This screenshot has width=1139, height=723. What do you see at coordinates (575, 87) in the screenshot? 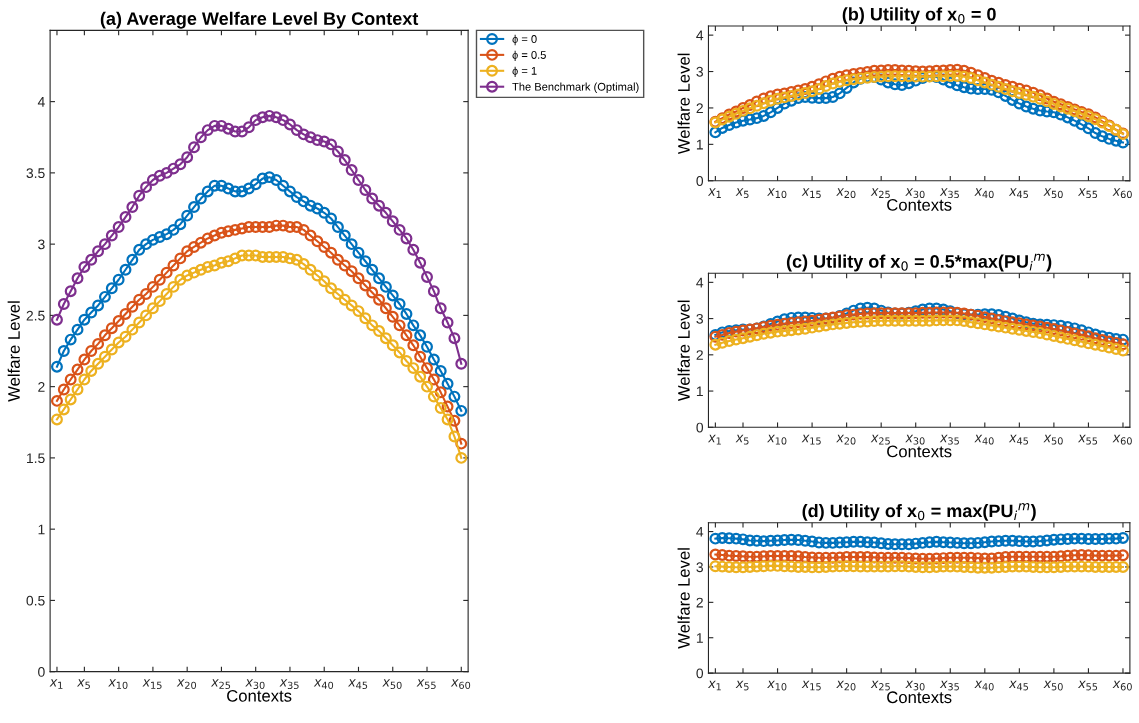
I see `legend-label: The Benchmark (Optimal)` at bounding box center [575, 87].